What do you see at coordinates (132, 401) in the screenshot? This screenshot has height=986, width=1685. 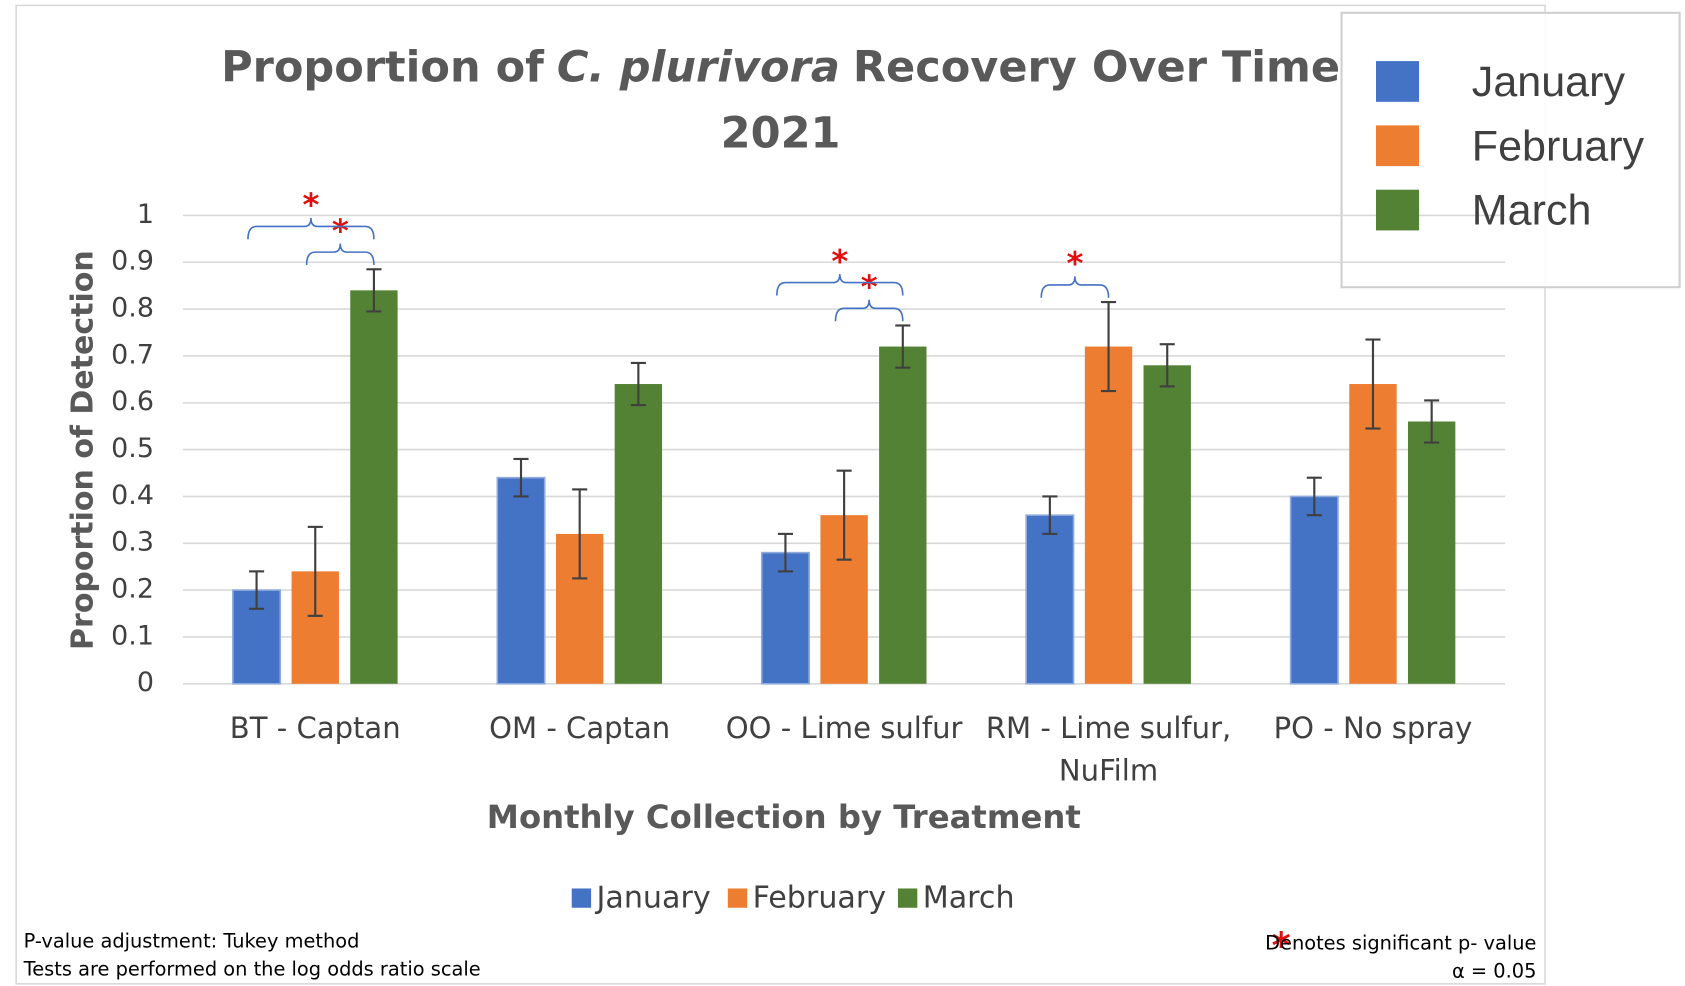 I see `y-tick-label: 0.6` at bounding box center [132, 401].